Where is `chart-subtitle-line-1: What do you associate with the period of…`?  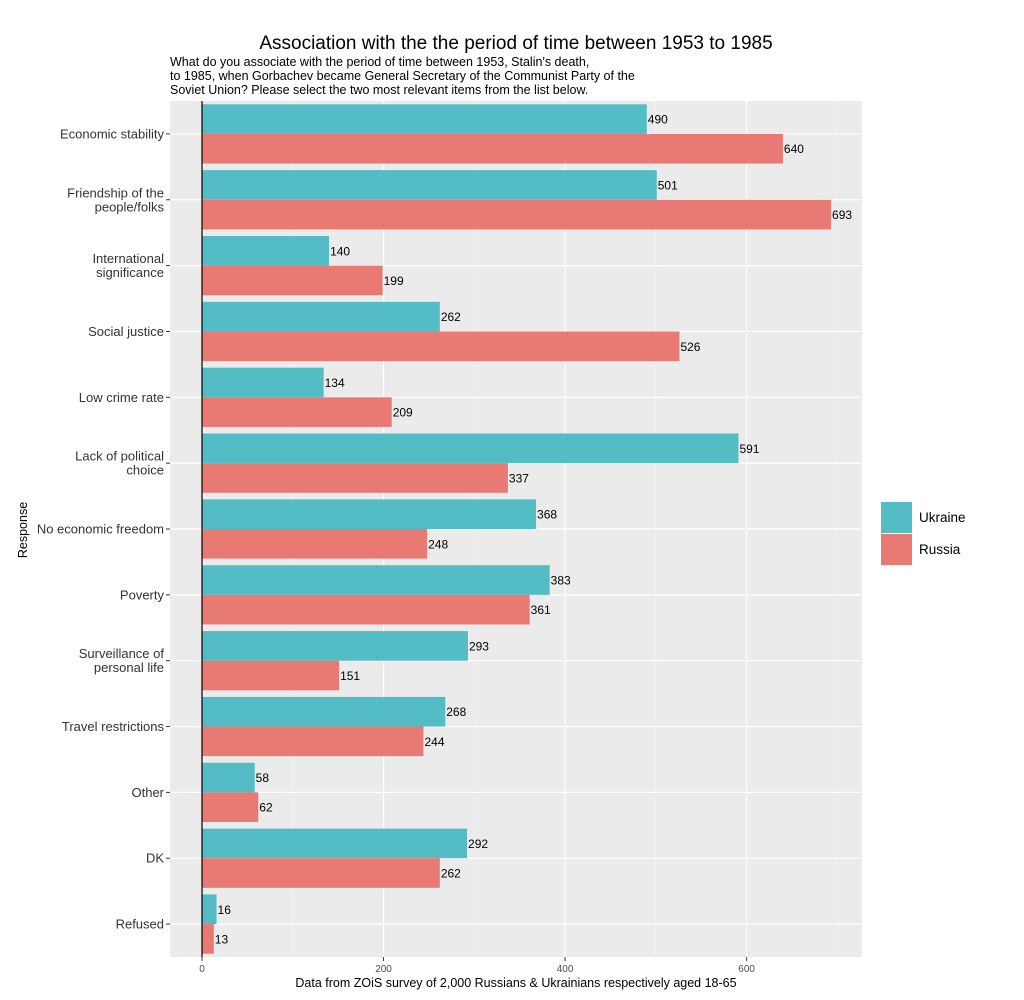
chart-subtitle-line-1: What do you associate with the period of… is located at coordinates (379, 62).